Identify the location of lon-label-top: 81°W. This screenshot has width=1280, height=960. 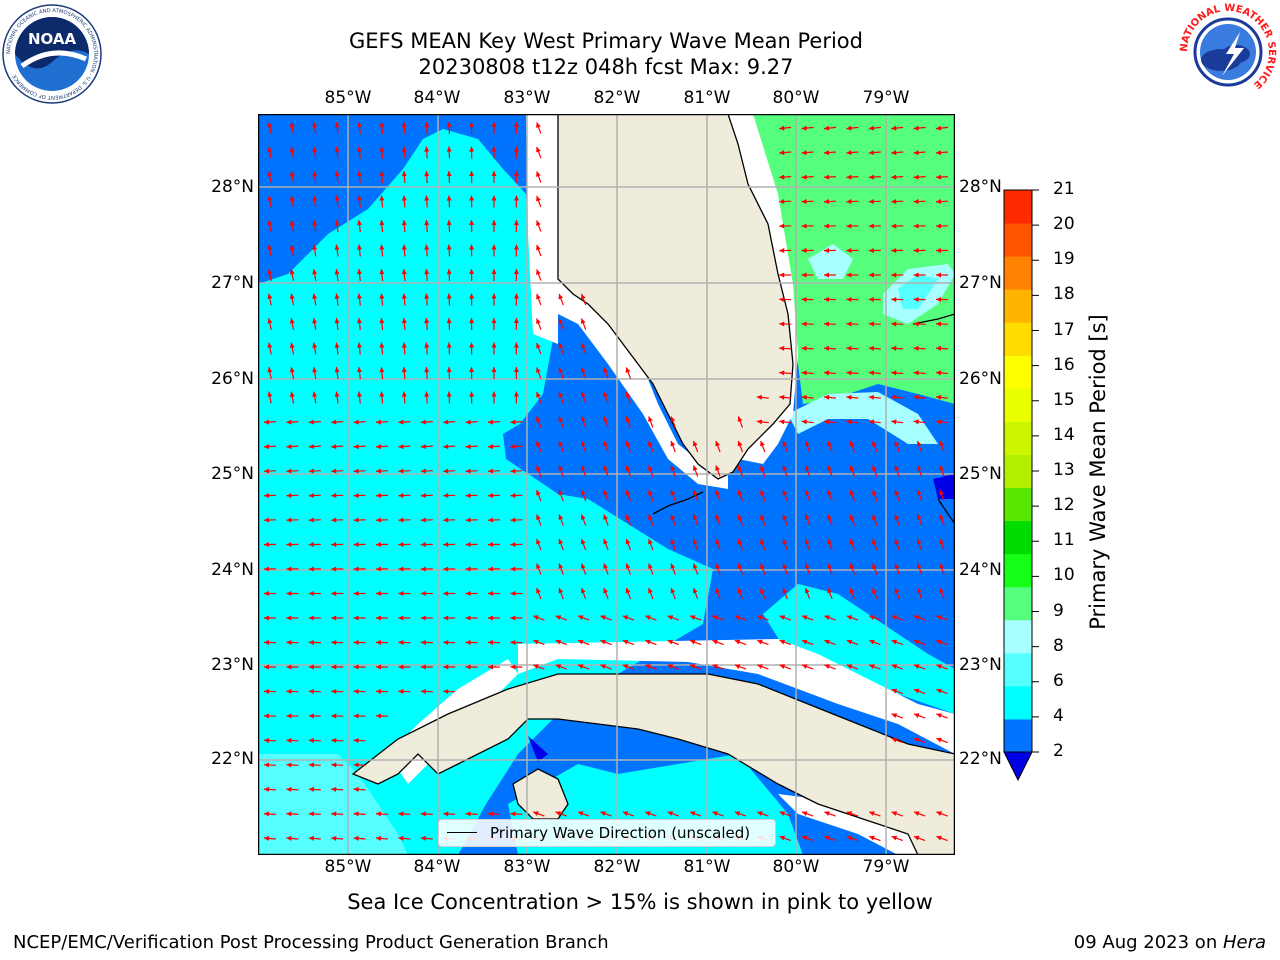
(707, 98).